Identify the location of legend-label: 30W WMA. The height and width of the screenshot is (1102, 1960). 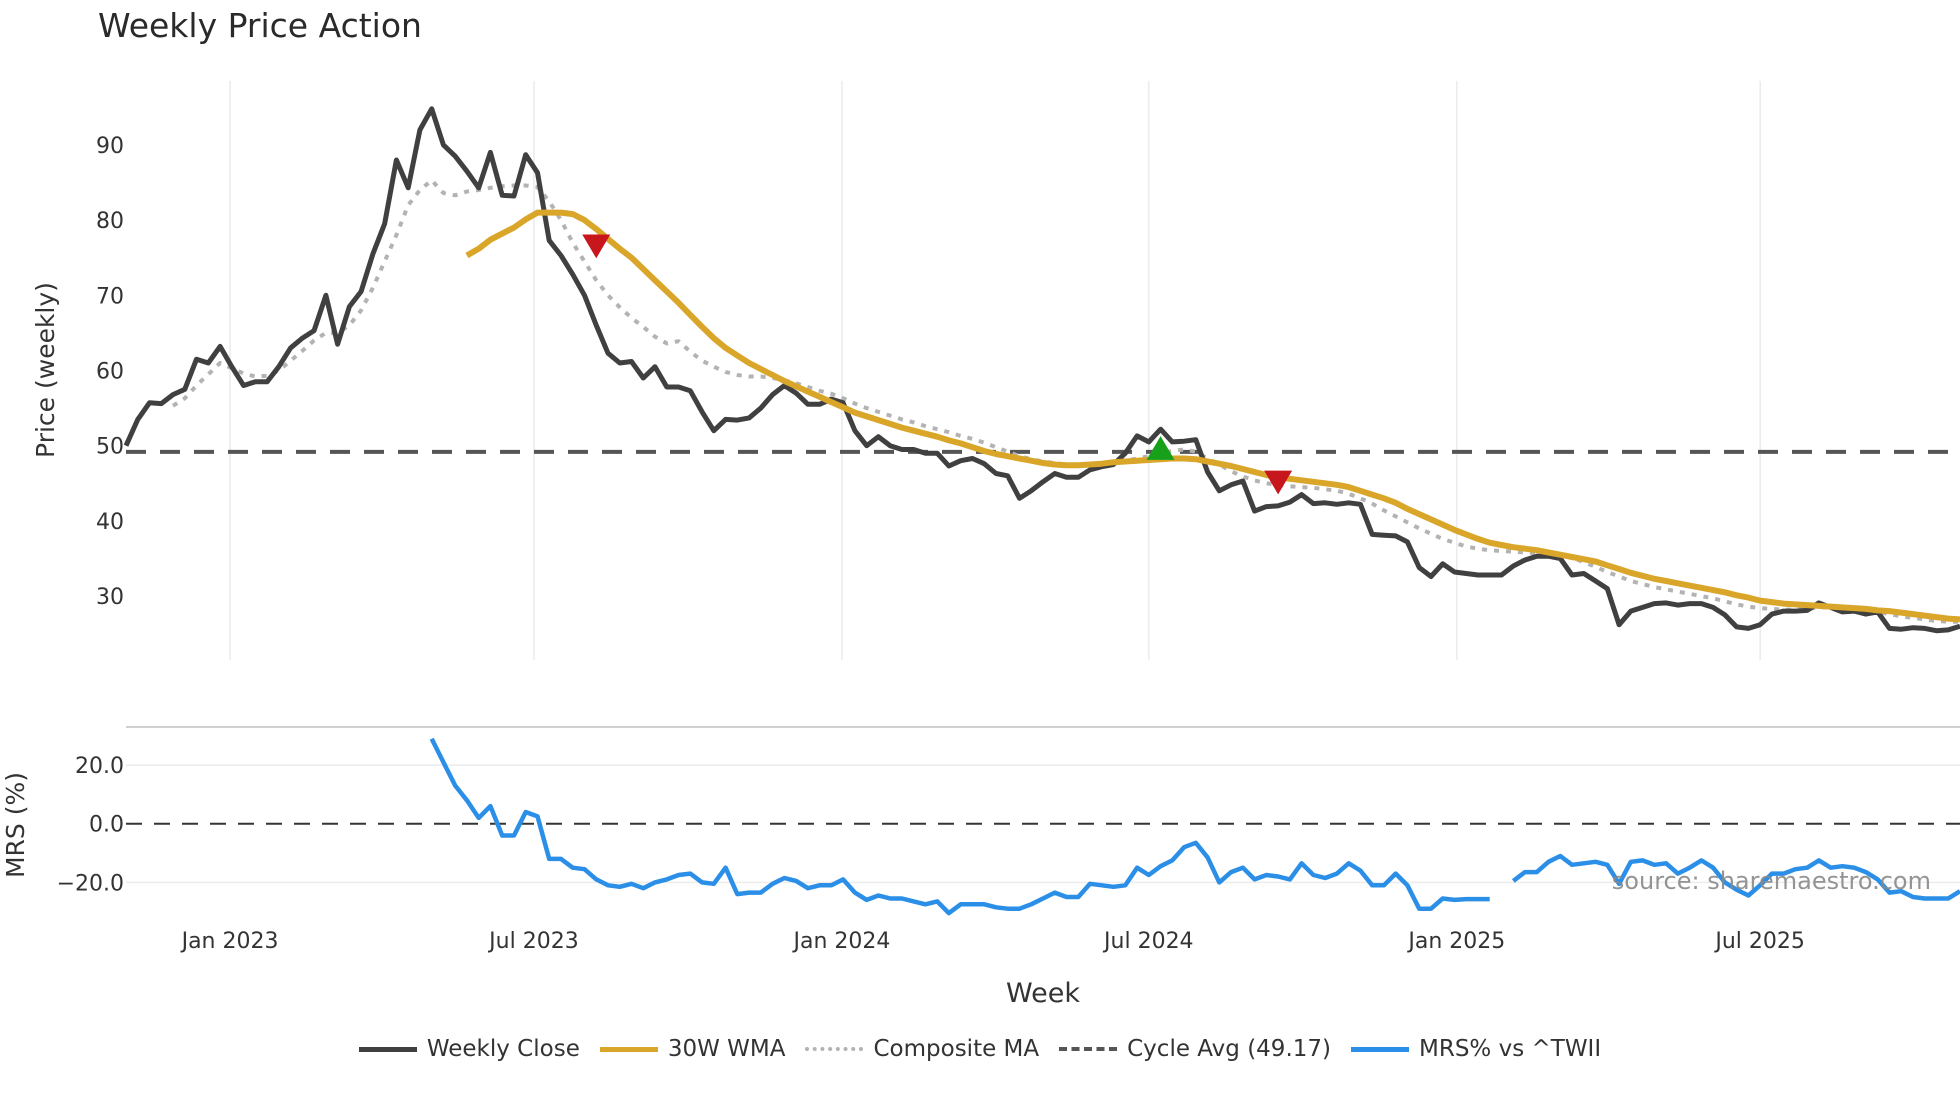
(726, 1049).